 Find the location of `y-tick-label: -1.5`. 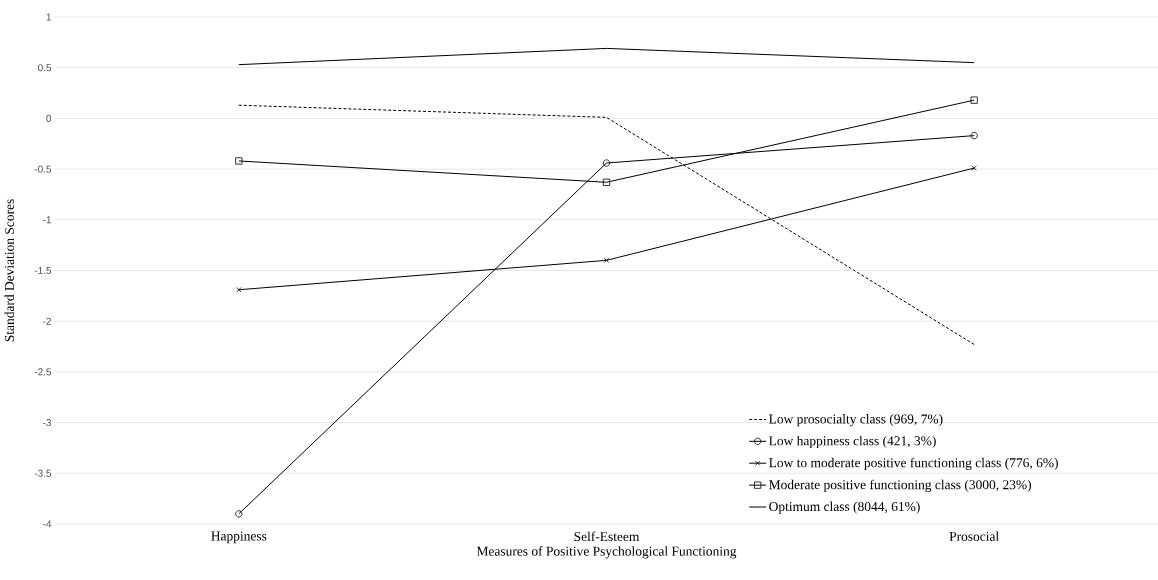

y-tick-label: -1.5 is located at coordinates (43, 270).